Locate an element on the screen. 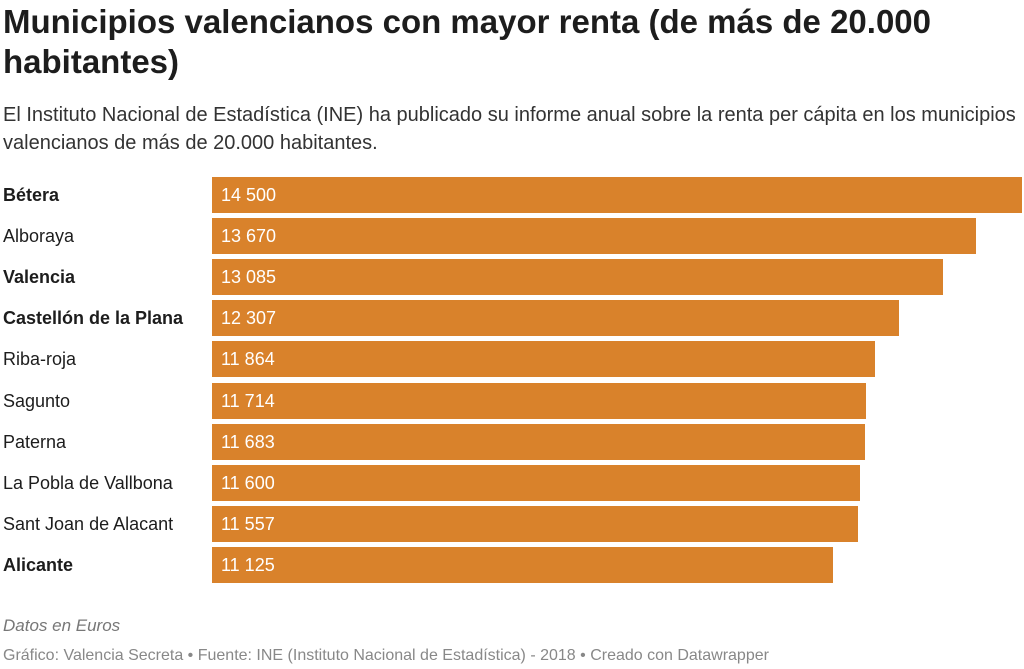 Image resolution: width=1024 pixels, height=669 pixels. bar-value-label: 11 683 is located at coordinates (248, 441).